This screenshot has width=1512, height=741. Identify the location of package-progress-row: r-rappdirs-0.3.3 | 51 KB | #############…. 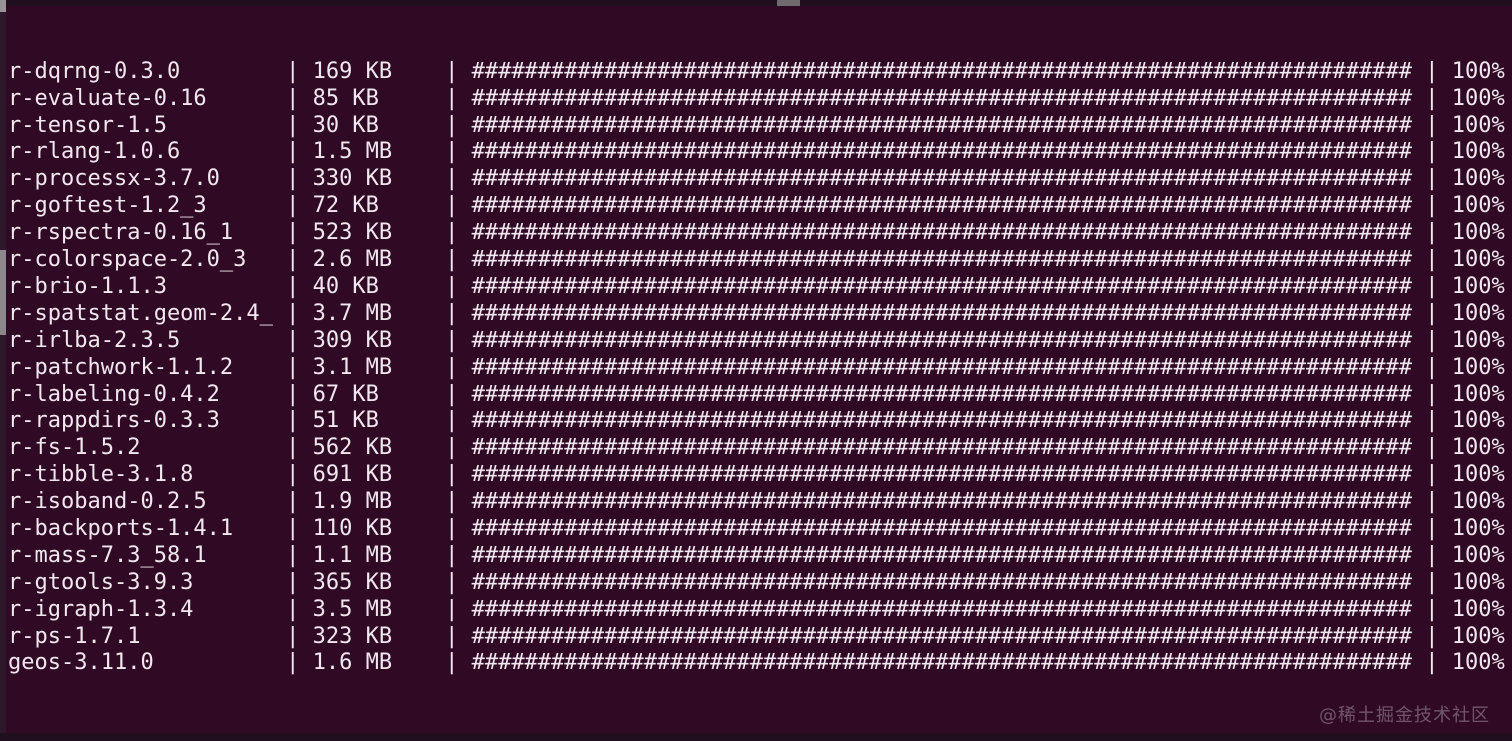
(756, 421).